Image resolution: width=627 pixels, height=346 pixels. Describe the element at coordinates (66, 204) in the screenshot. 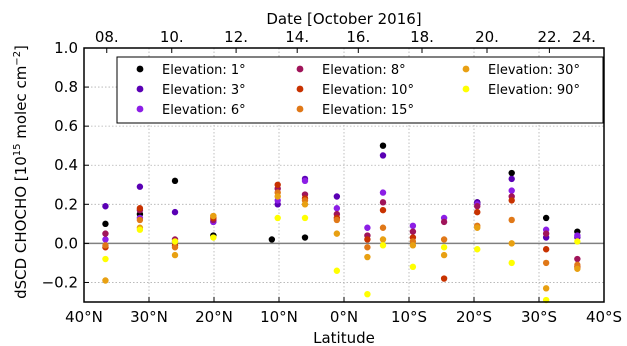

I see `y-tick-label: 0.2` at that location.